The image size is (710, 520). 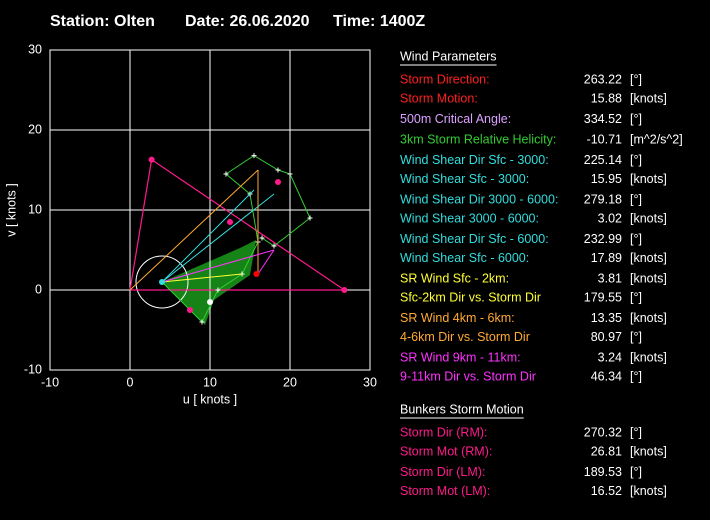 What do you see at coordinates (610, 357) in the screenshot?
I see `param-value: 3.24` at bounding box center [610, 357].